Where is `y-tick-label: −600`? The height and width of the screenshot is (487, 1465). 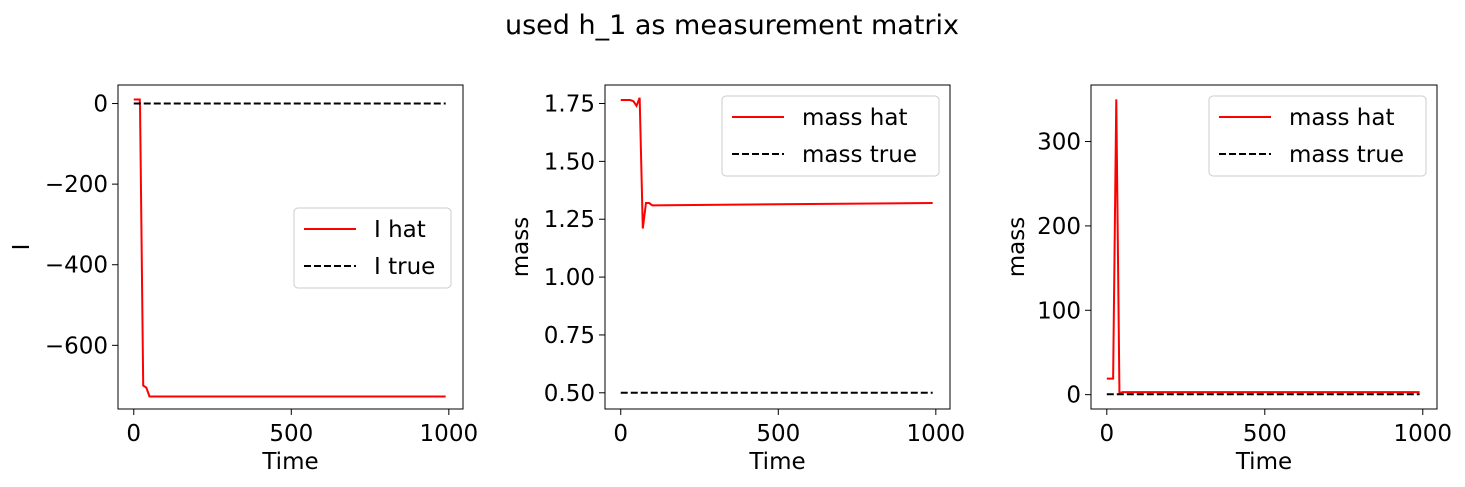 y-tick-label: −600 is located at coordinates (76, 346).